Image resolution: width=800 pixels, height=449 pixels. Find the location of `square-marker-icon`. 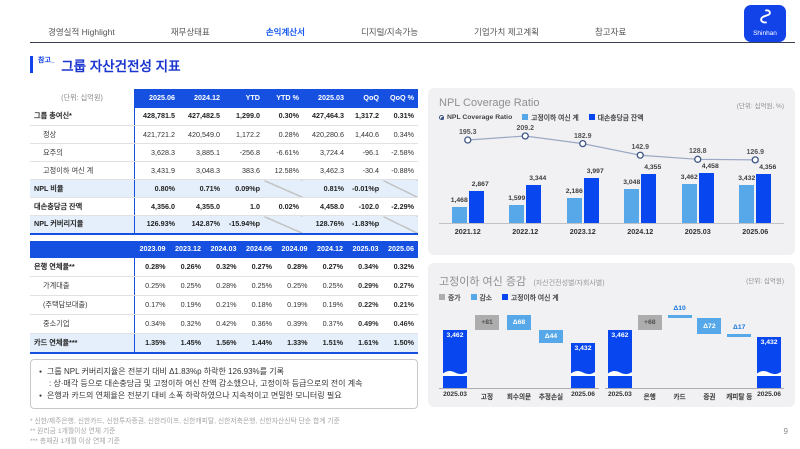

square-marker-icon is located at coordinates (442, 297).